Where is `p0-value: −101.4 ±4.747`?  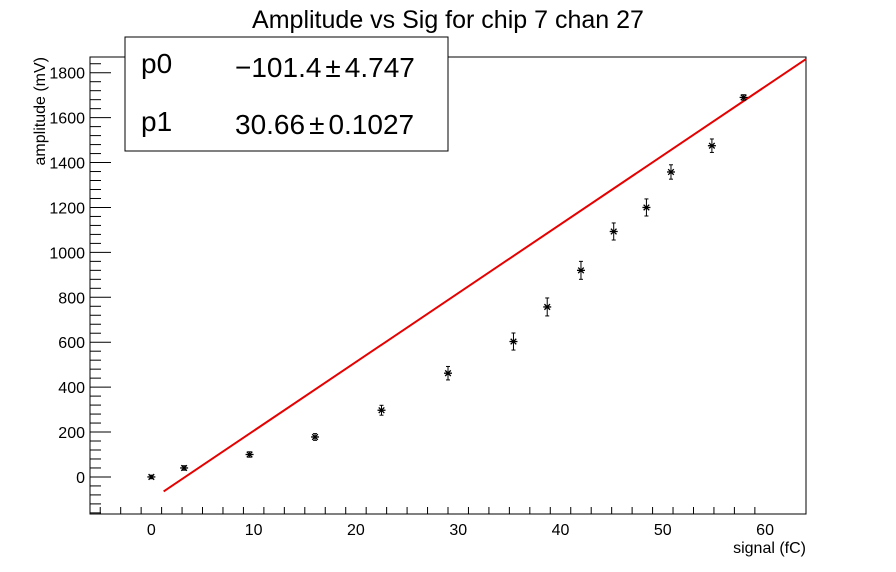
p0-value: −101.4 ±4.747 is located at coordinates (325, 67).